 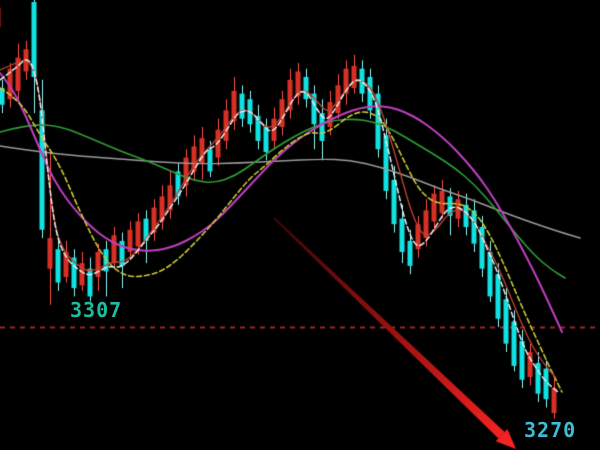 I want to click on support-level-label: 3307, so click(x=96, y=310).